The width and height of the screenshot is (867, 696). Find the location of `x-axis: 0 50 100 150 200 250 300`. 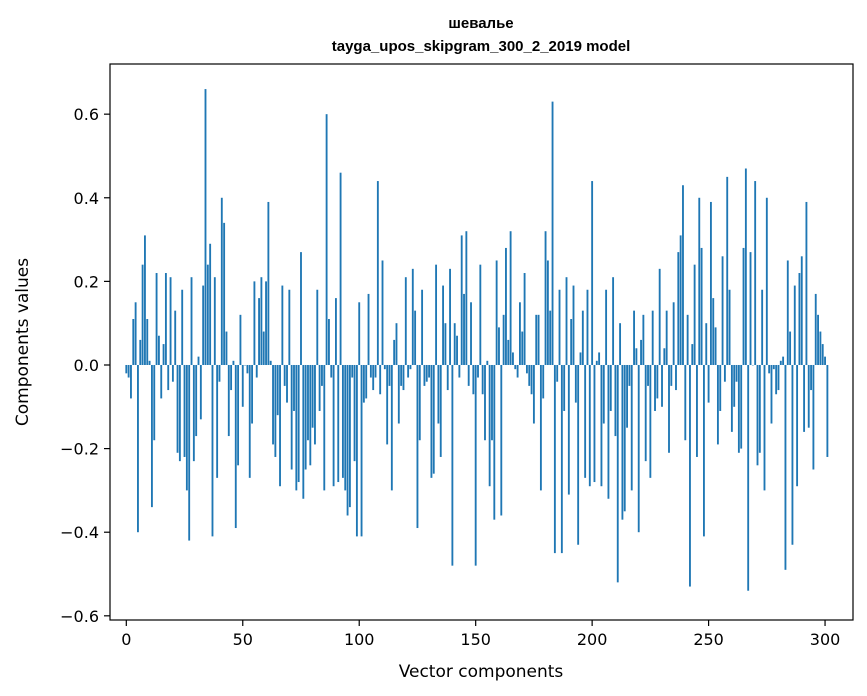

x-axis: 0 50 100 150 200 250 300 is located at coordinates (480, 634).